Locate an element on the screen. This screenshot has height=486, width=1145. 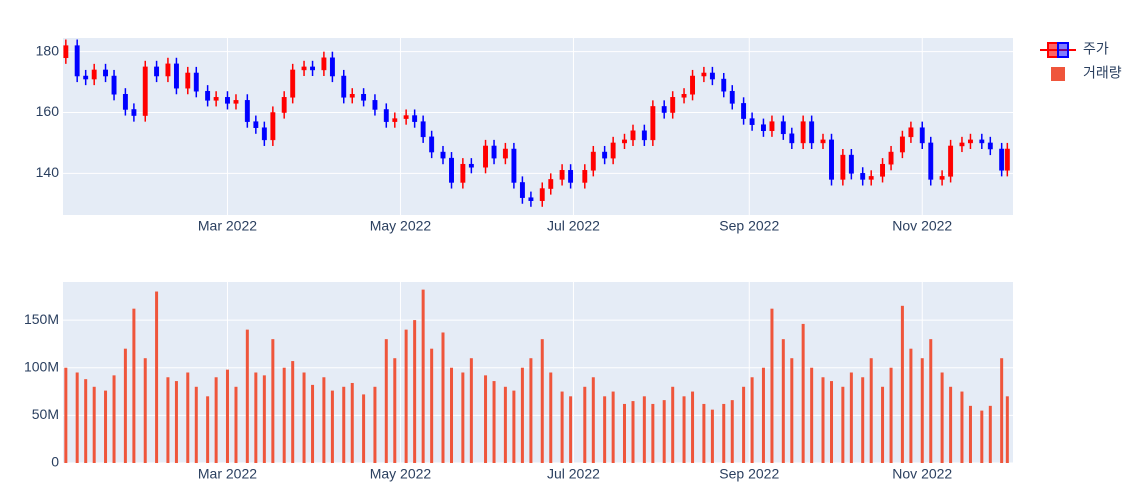
y-tick-label: 0 is located at coordinates (55, 462).